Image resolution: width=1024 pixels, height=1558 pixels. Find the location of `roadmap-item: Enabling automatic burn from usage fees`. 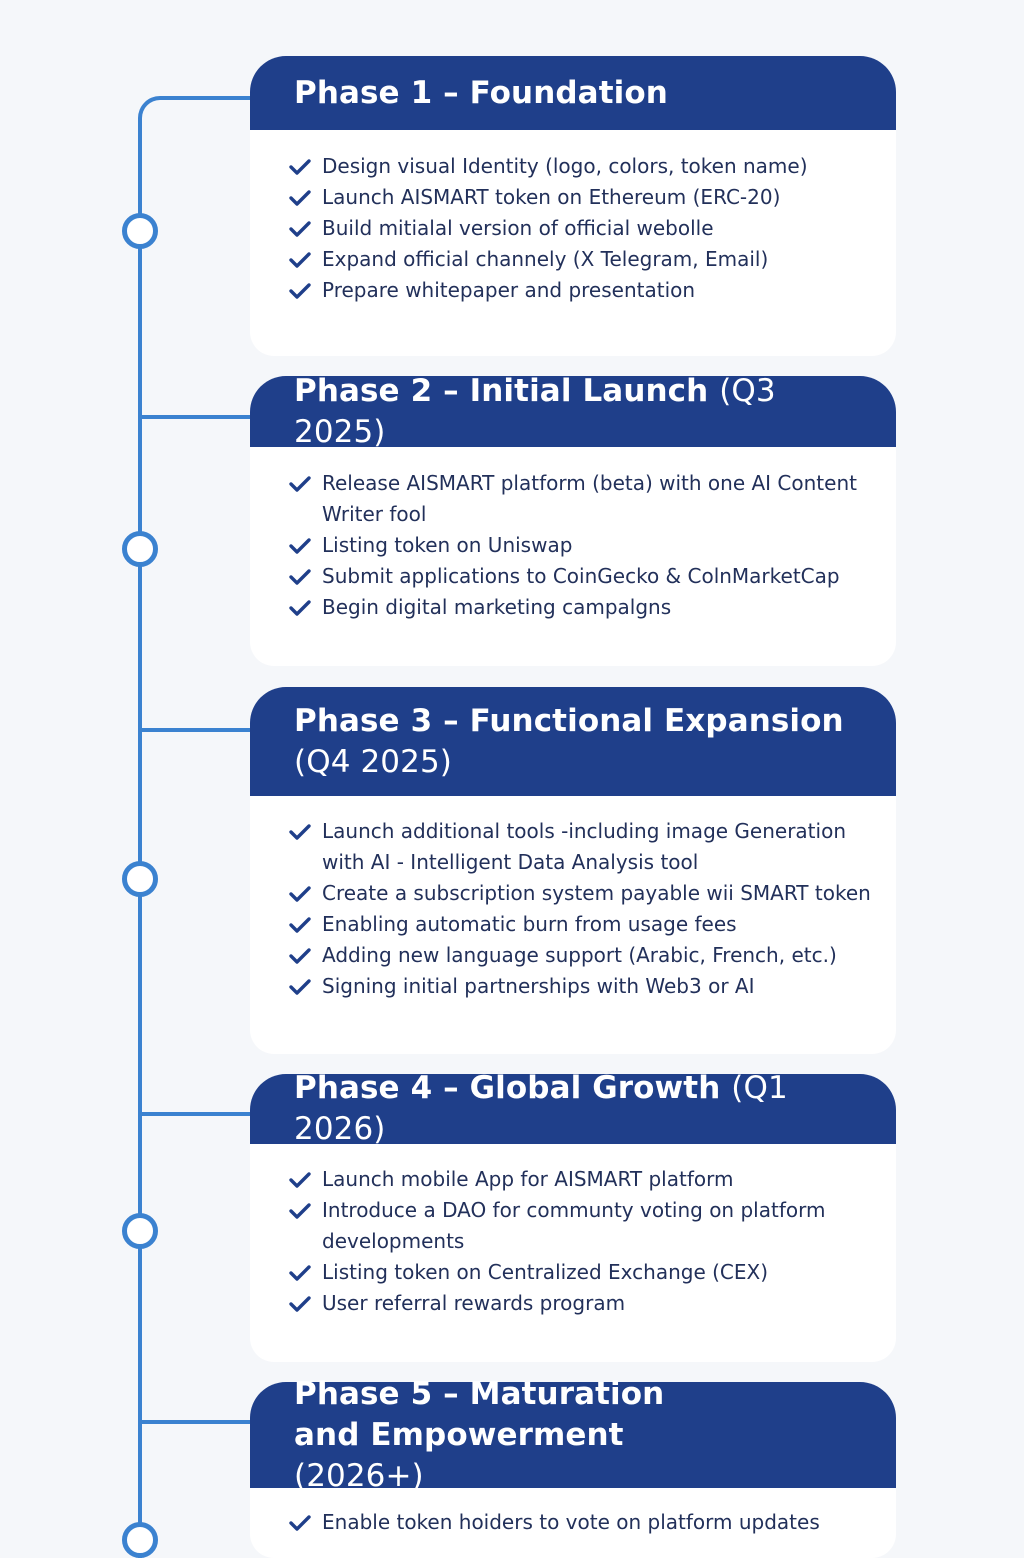

roadmap-item: Enabling automatic burn from usage fees is located at coordinates (588, 924).